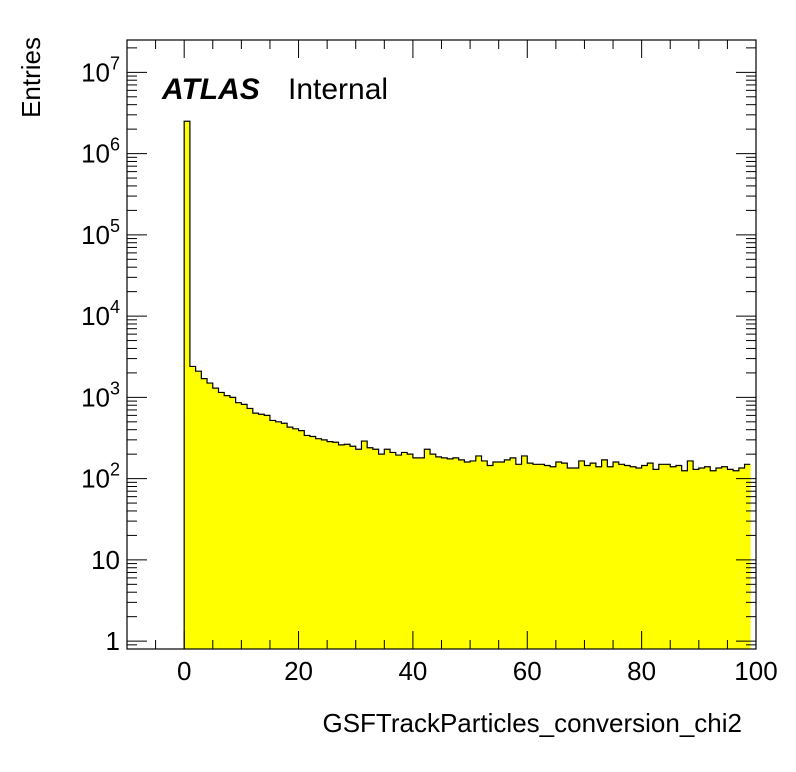  I want to click on x-tick-label: 100, so click(755, 671).